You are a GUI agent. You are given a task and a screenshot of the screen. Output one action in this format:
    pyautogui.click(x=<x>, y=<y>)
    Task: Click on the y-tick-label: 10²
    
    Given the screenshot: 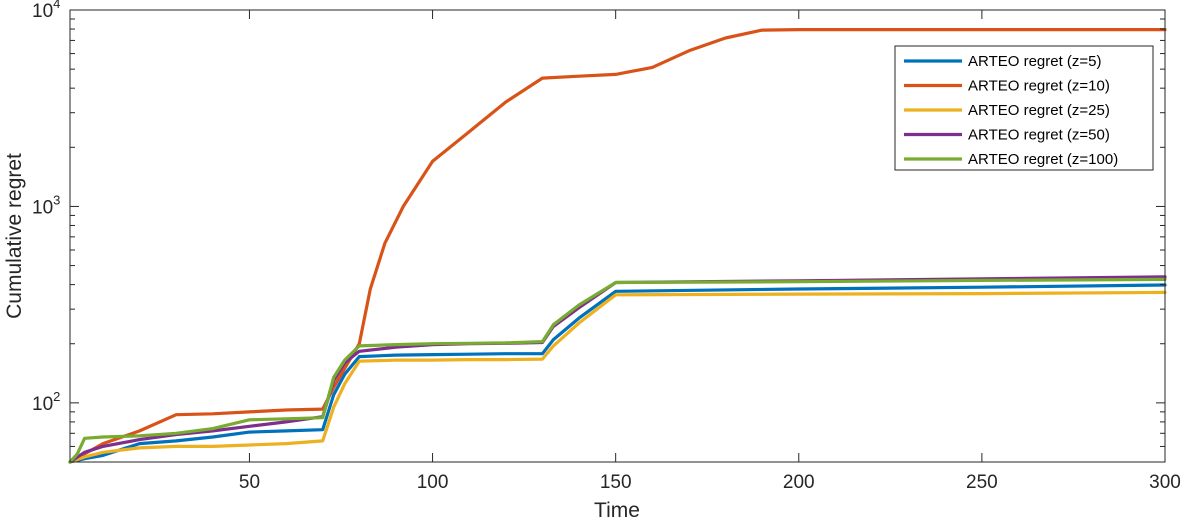 What is the action you would take?
    pyautogui.click(x=46, y=402)
    